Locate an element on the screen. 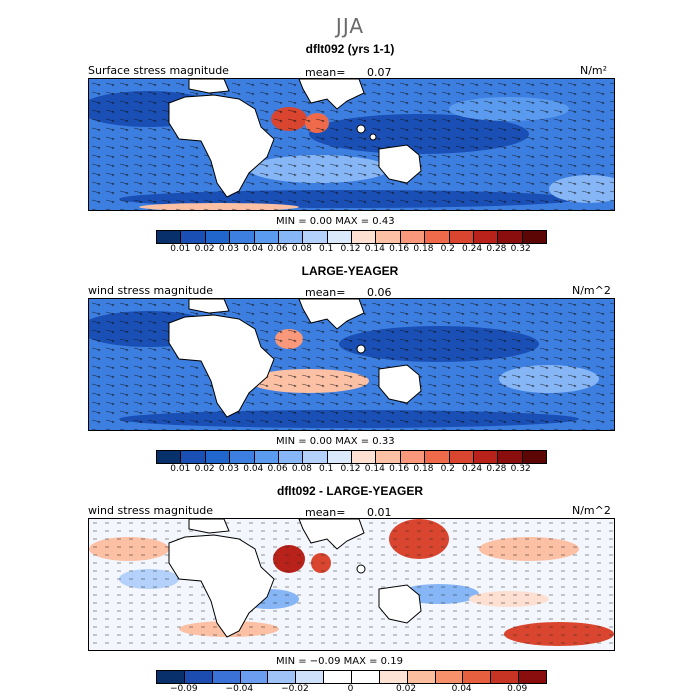 The width and height of the screenshot is (700, 700). panel-1-units: N/m² is located at coordinates (594, 70).